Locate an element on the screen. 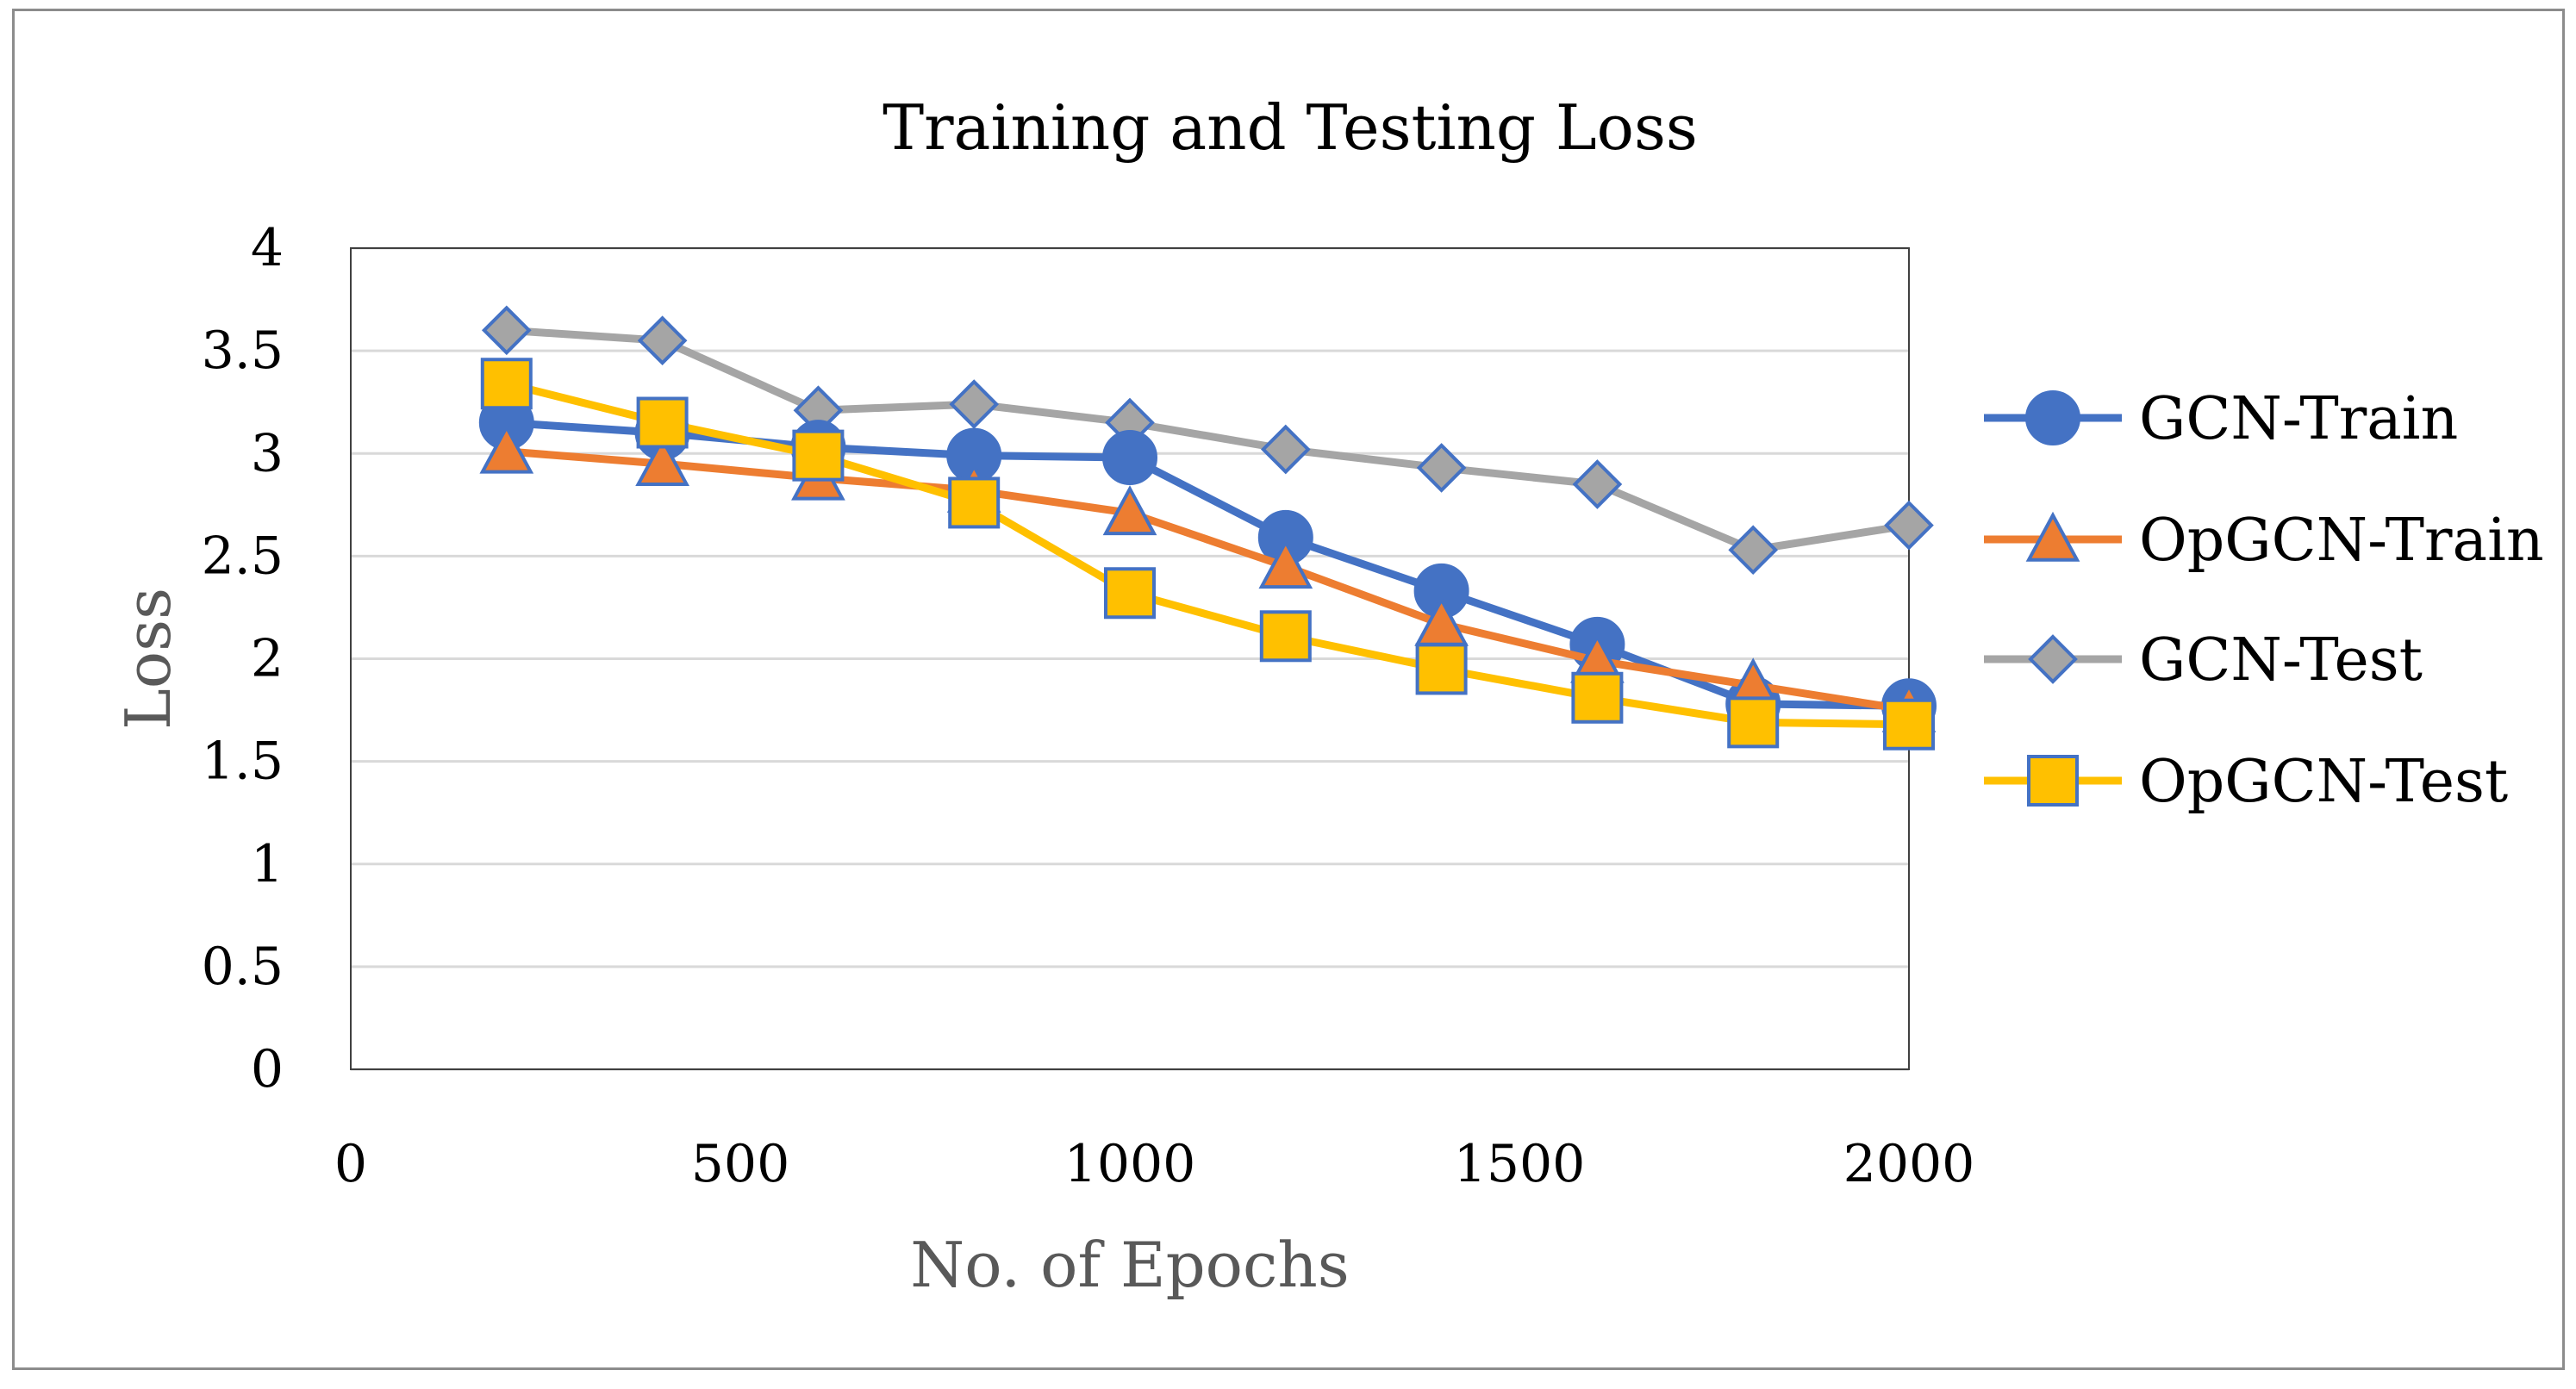 This screenshot has height=1389, width=2576. x-tick-label: 1000 is located at coordinates (1130, 1164).